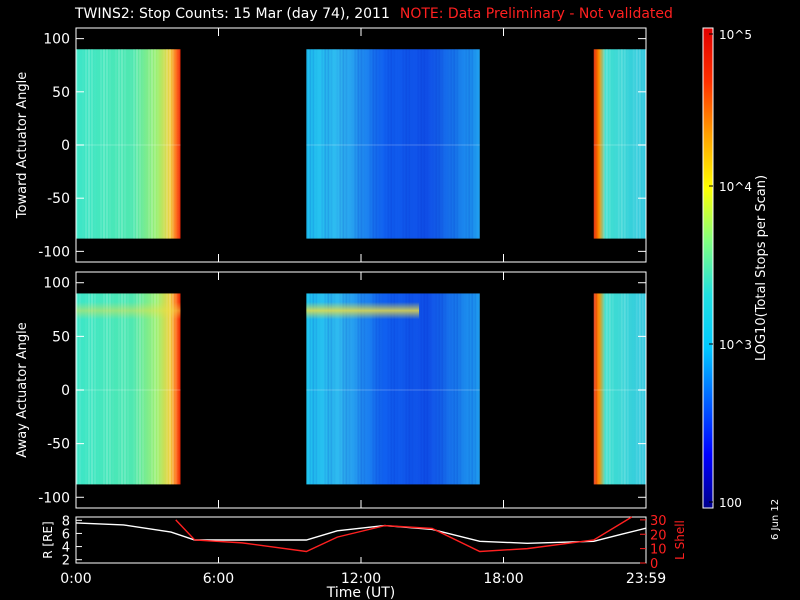  Describe the element at coordinates (708, 268) in the screenshot. I see `colorbar-gradient` at that location.